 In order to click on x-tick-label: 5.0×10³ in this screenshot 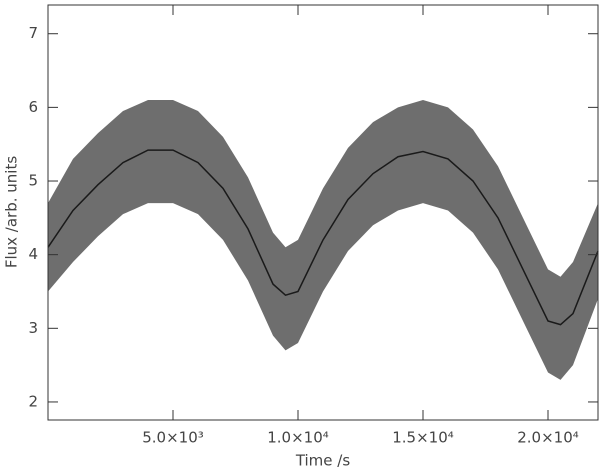, I will do `click(173, 438)`.